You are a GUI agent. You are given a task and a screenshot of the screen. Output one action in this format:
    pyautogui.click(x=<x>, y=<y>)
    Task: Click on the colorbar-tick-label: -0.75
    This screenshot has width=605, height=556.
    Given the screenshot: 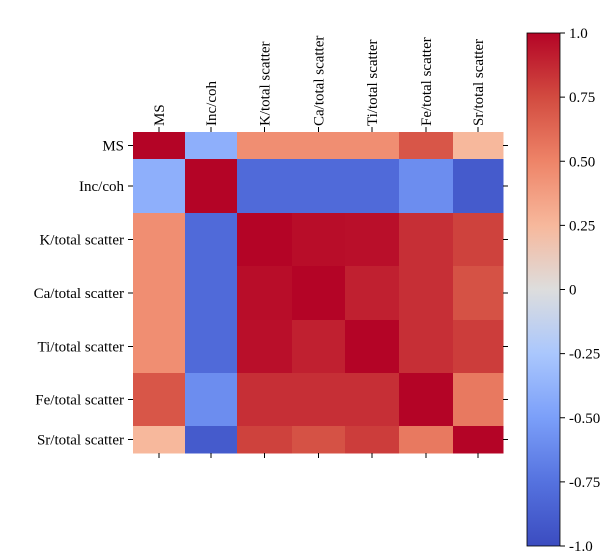 What is the action you would take?
    pyautogui.click(x=584, y=483)
    